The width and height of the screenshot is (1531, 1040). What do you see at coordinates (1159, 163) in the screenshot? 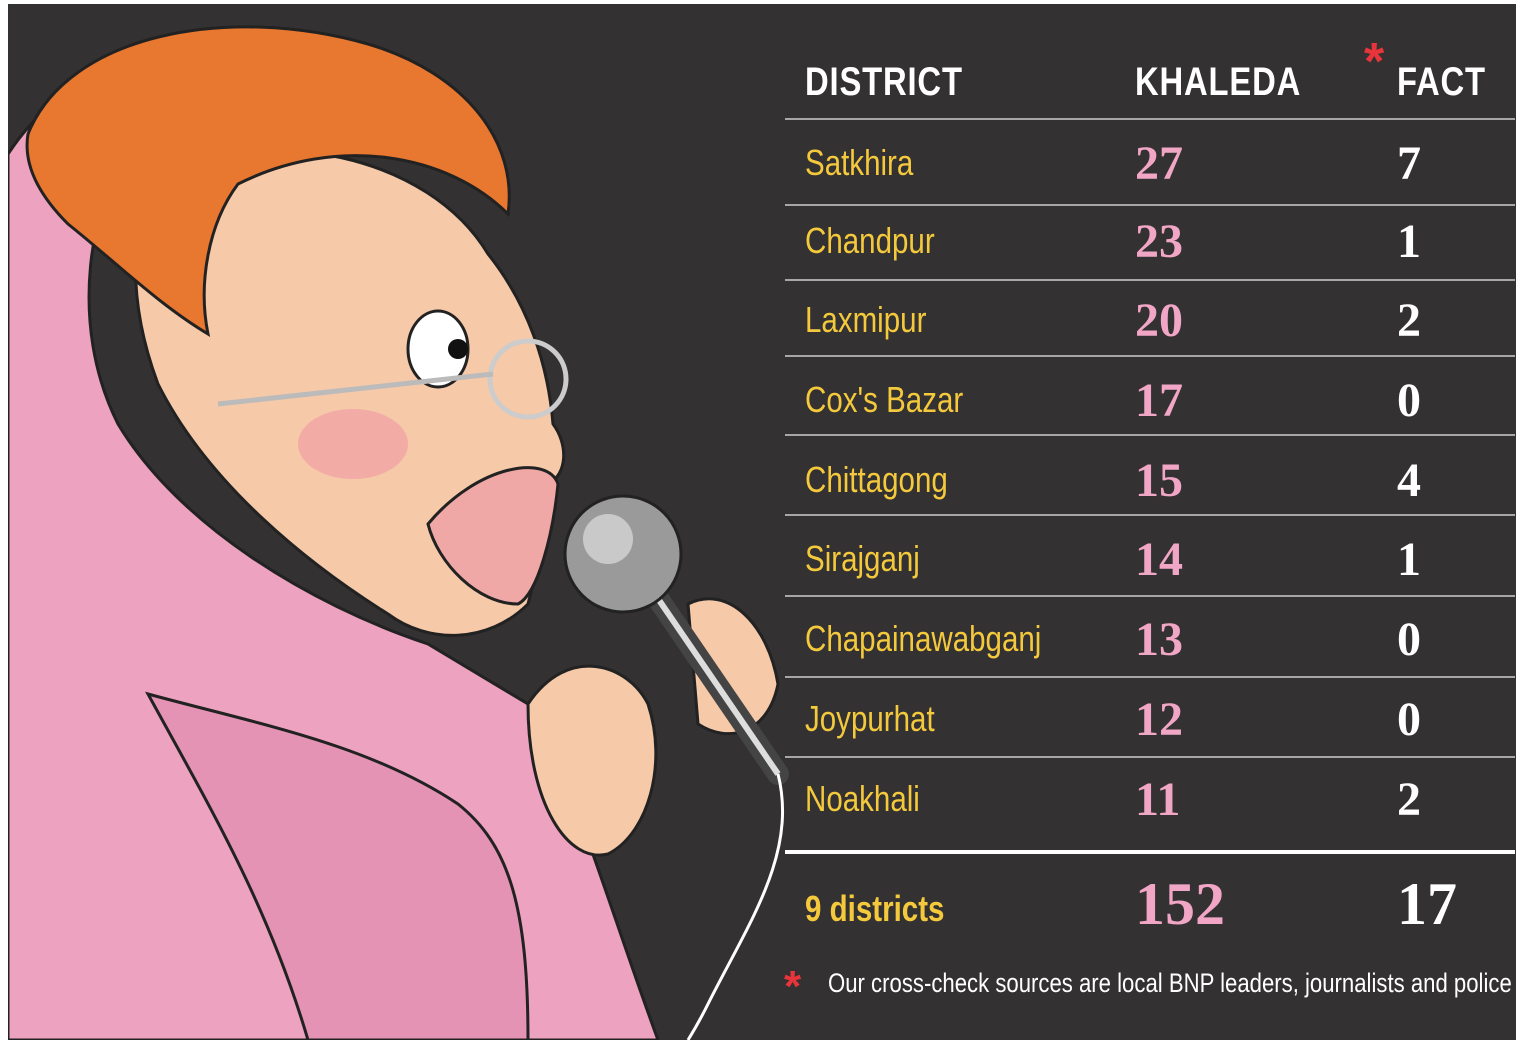
I see `khaleda-count: 27` at bounding box center [1159, 163].